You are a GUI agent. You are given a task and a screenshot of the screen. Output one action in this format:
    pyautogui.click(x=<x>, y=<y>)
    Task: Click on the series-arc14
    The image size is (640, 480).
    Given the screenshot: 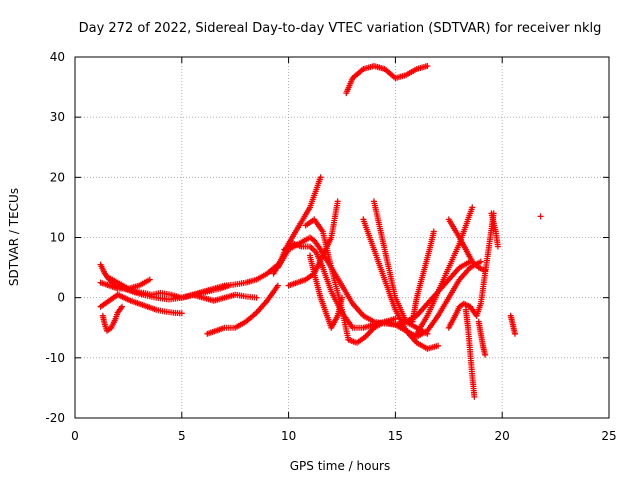 What is the action you would take?
    pyautogui.click(x=387, y=80)
    